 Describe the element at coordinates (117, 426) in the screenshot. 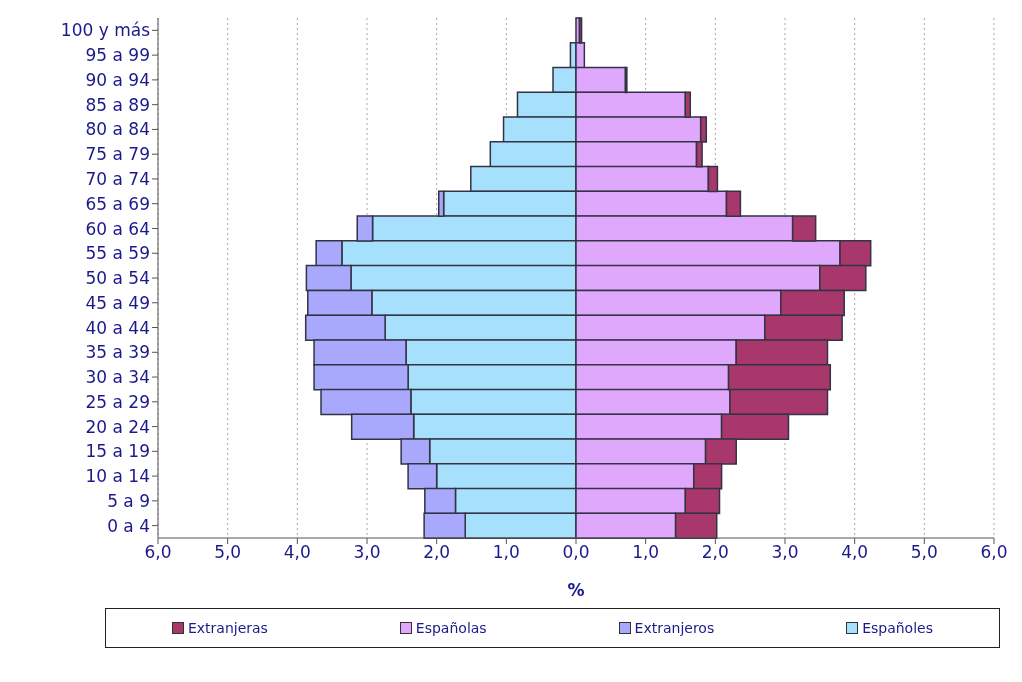

I see `y-tick-label: 20 a 24` at that location.